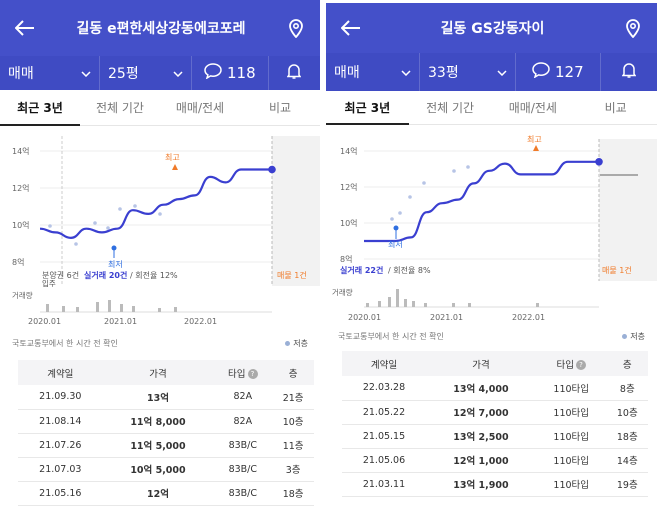  What do you see at coordinates (481, 436) in the screenshot?
I see `cell-price: 13억 2,500` at bounding box center [481, 436].